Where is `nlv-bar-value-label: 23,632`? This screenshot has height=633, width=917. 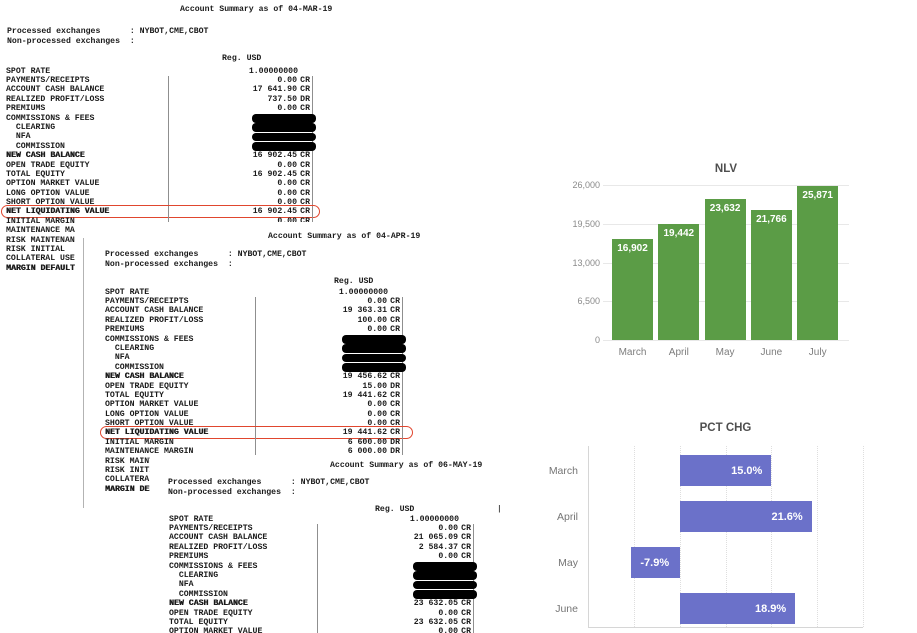
nlv-bar-value-label: 23,632 is located at coordinates (725, 209).